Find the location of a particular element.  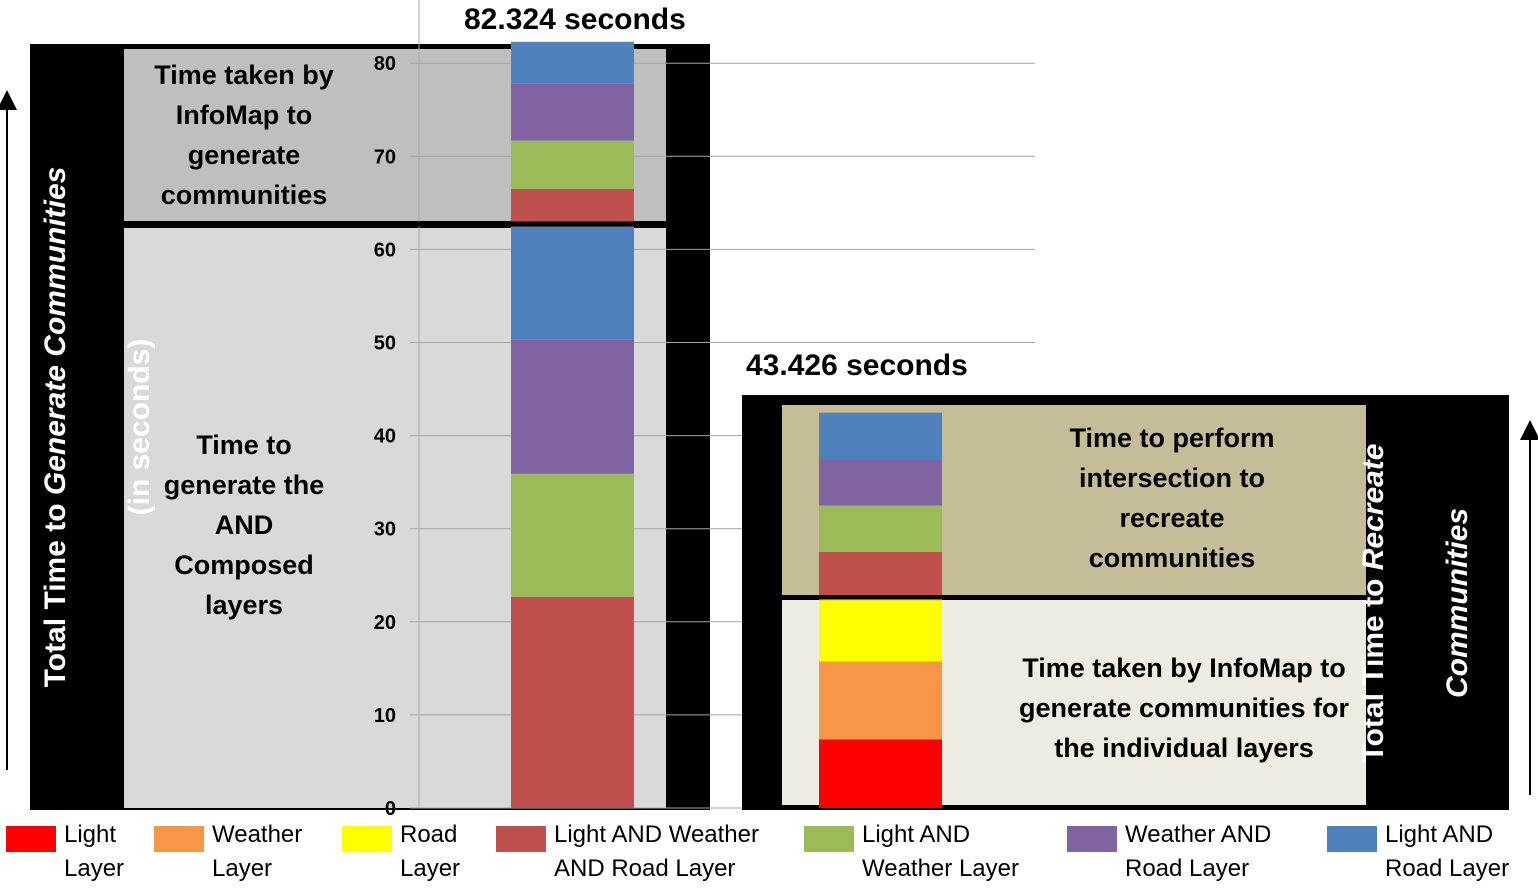

left-y-tick-label: 40 is located at coordinates (385, 437).